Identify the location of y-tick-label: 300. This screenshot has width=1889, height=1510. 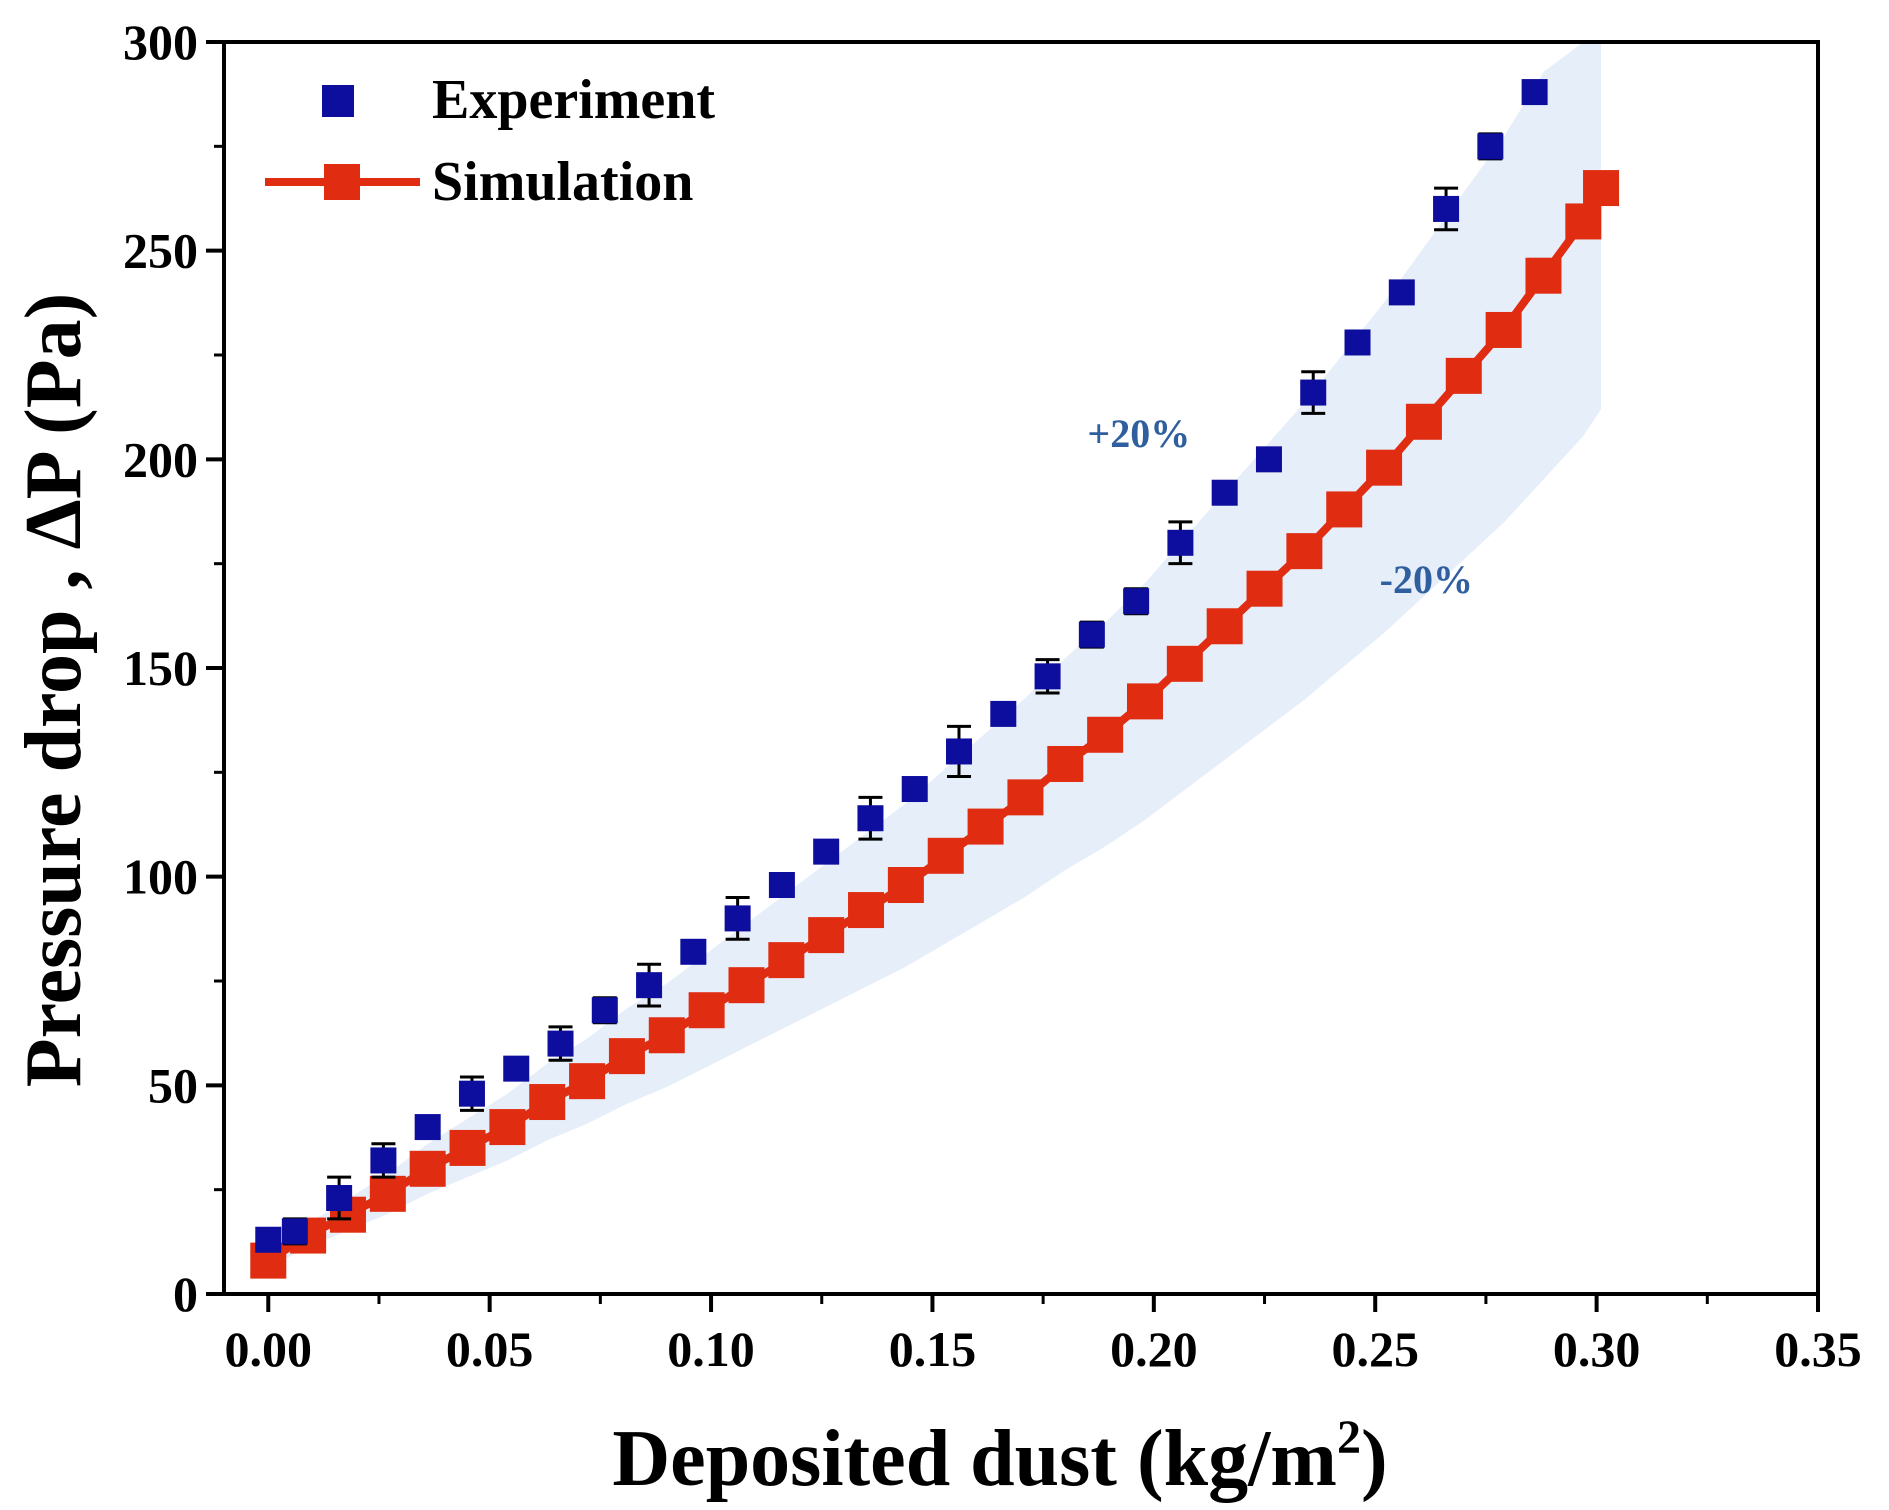
(160, 42).